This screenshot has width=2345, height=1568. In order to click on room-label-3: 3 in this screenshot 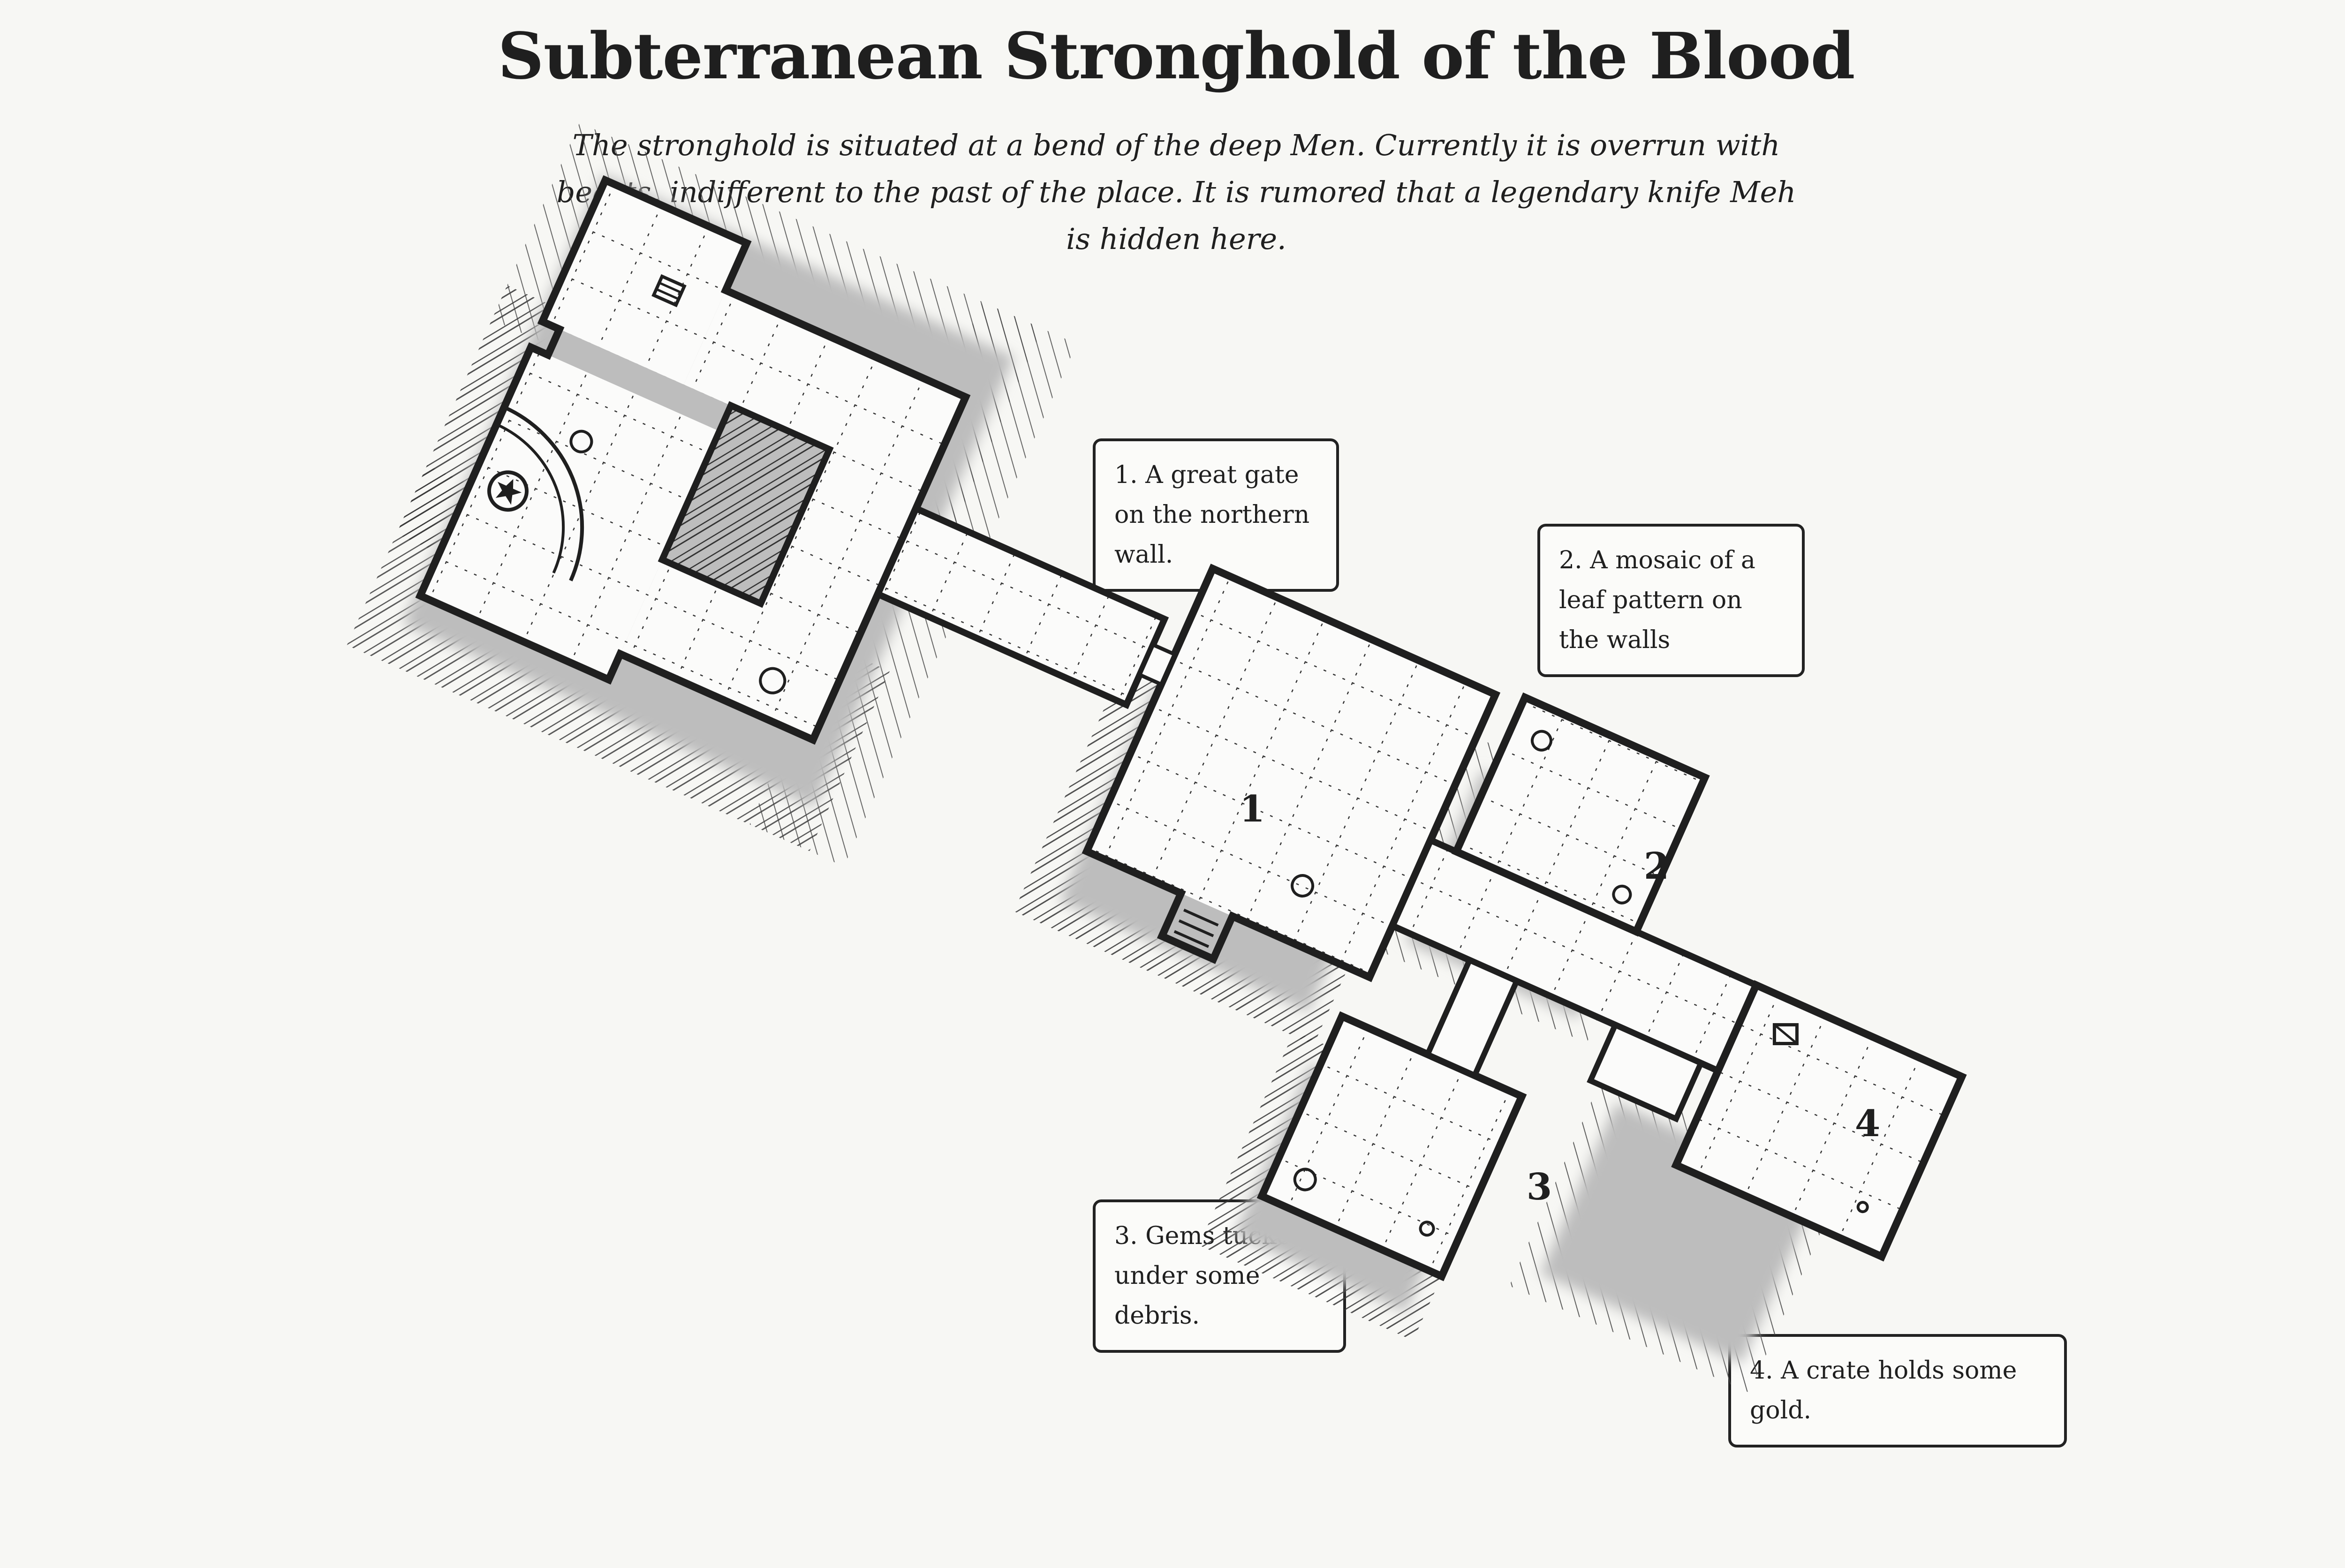, I will do `click(1539, 1187)`.